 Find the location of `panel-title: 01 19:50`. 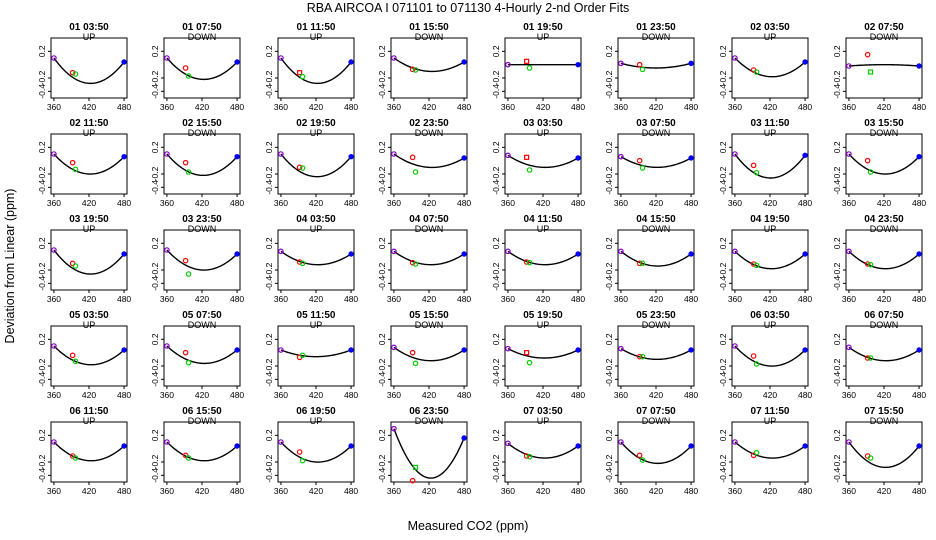

panel-title: 01 19:50 is located at coordinates (543, 27).